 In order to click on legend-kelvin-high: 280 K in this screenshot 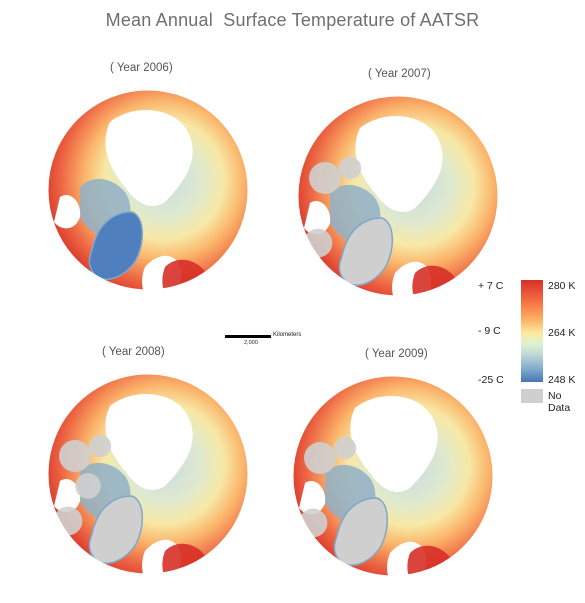, I will do `click(562, 286)`.